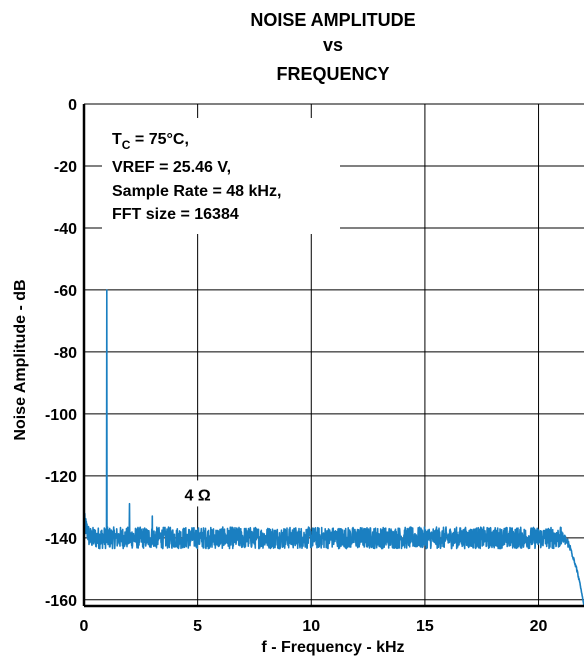 The image size is (584, 661). I want to click on series-label-text: 4 Ω, so click(198, 495).